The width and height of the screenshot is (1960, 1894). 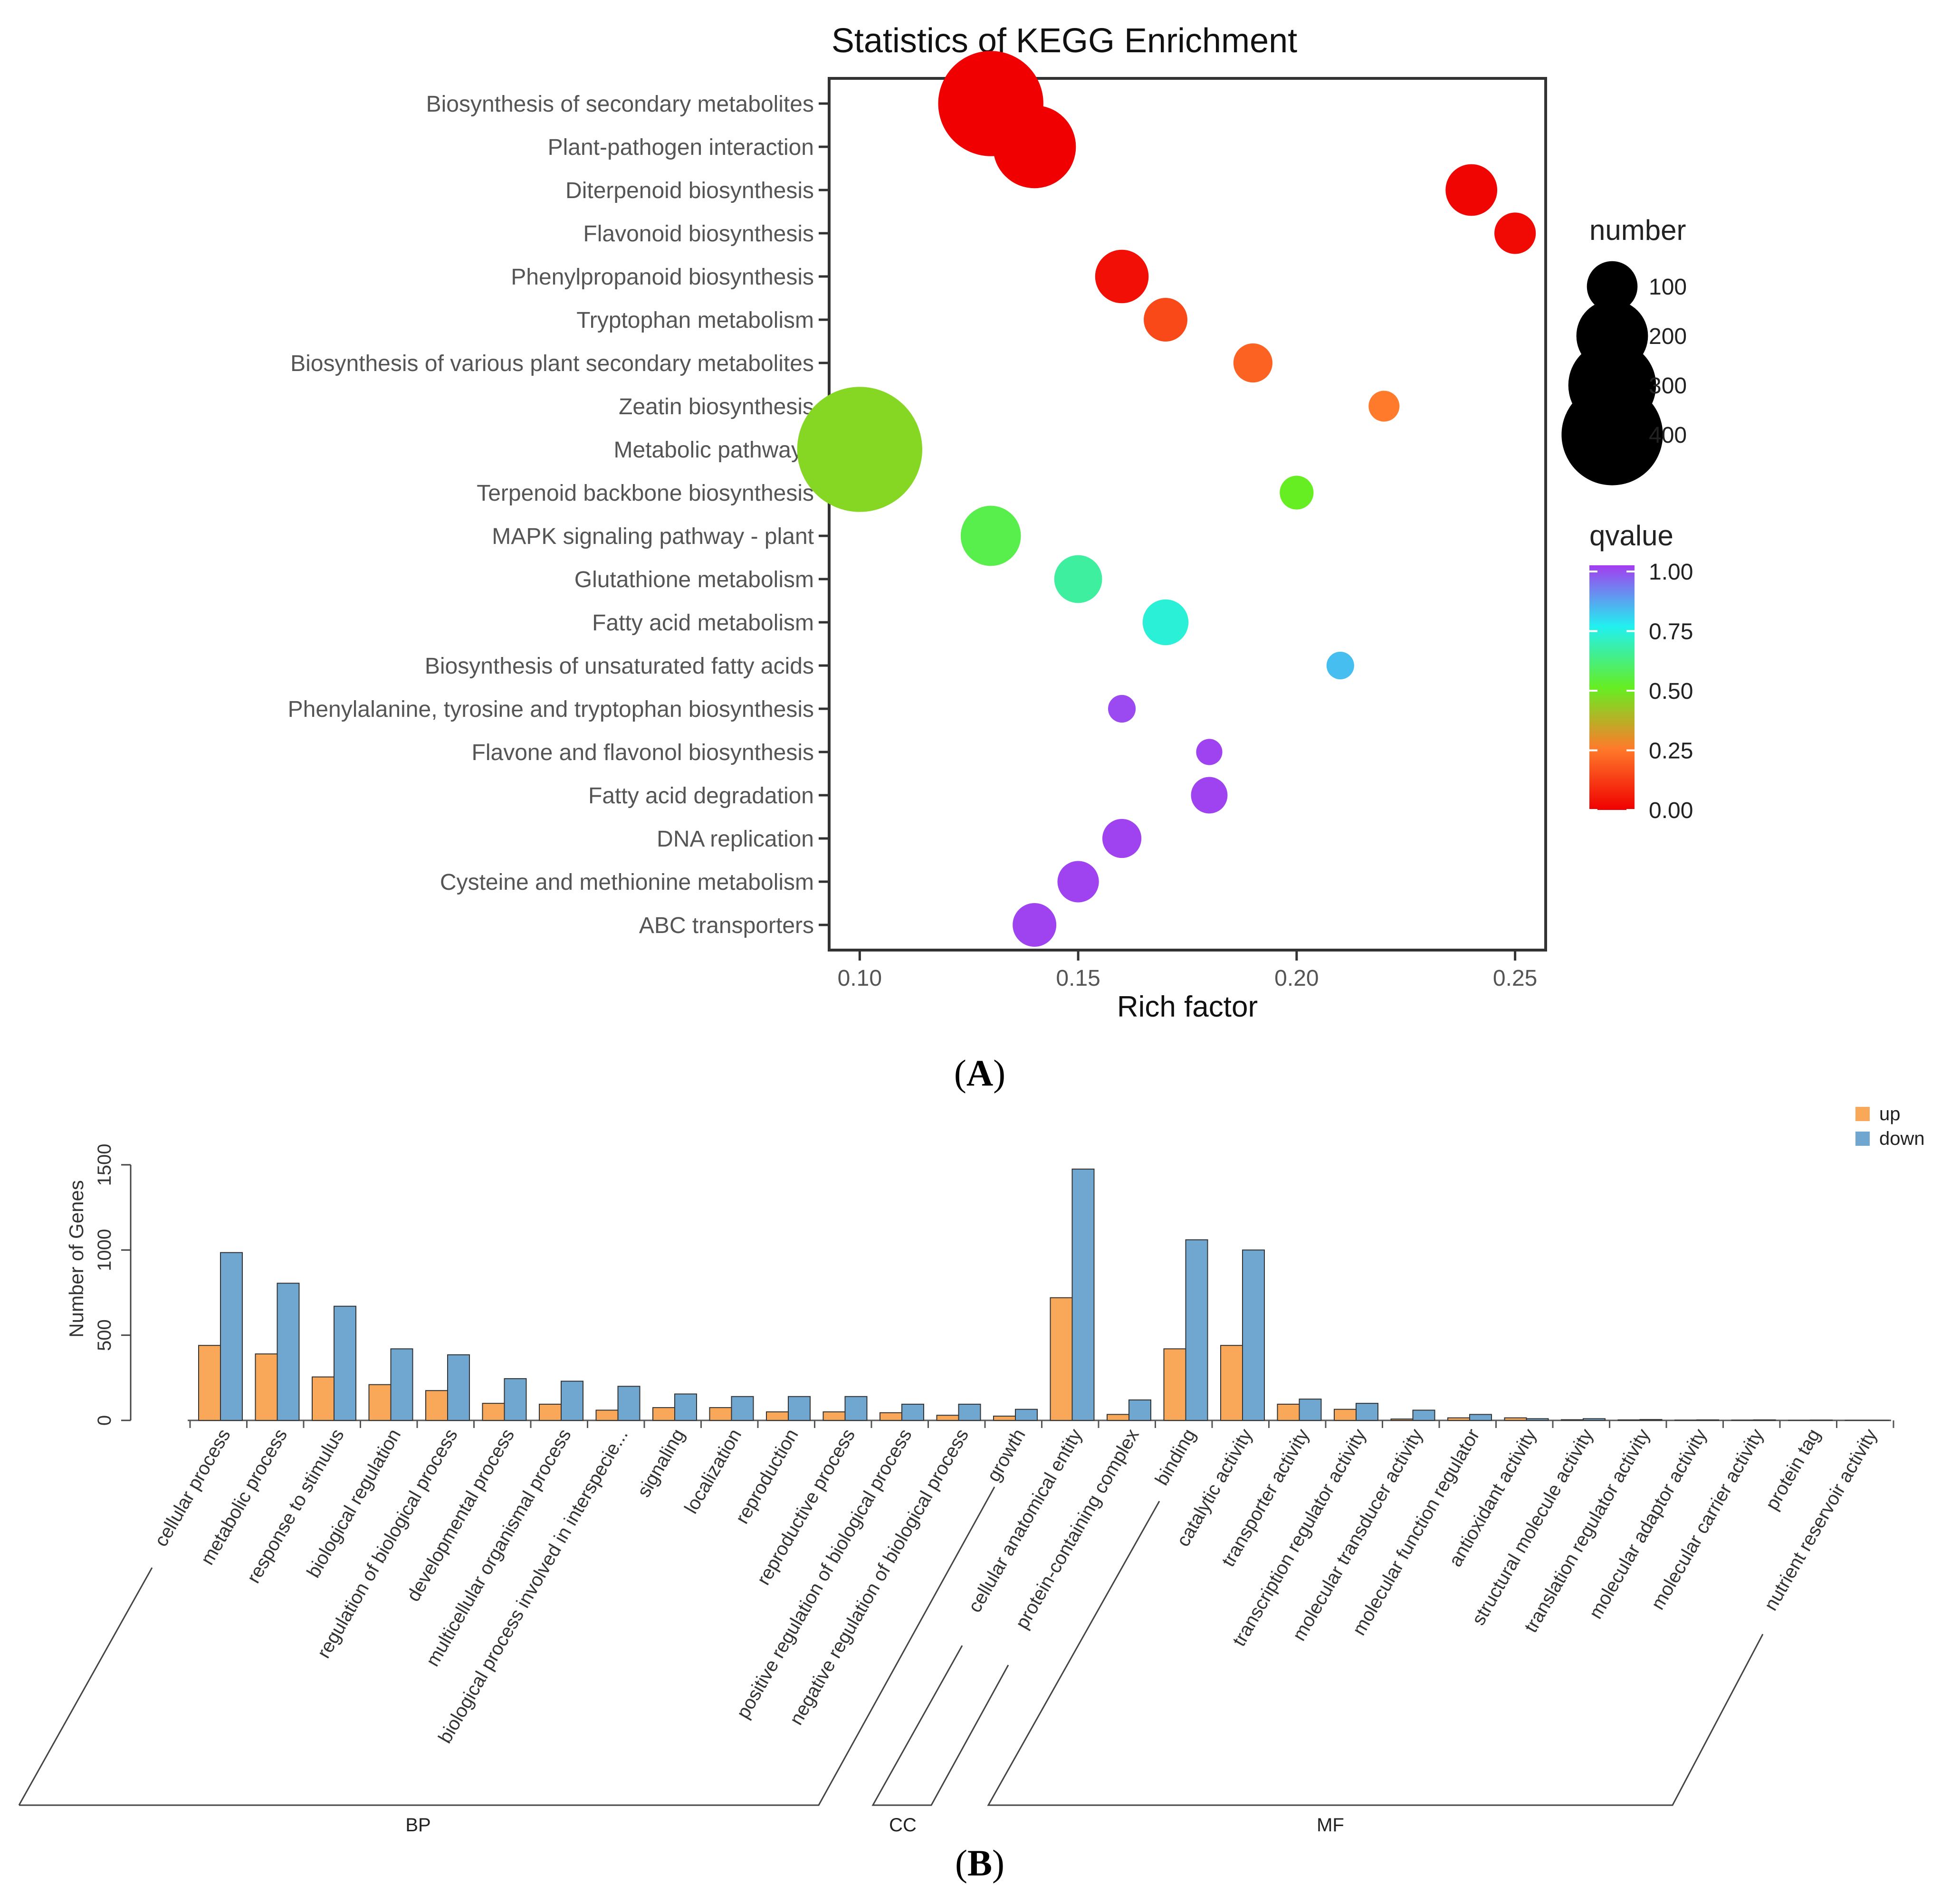 I want to click on bubble-phenylpropanoid-biosynthesis, so click(x=1122, y=276).